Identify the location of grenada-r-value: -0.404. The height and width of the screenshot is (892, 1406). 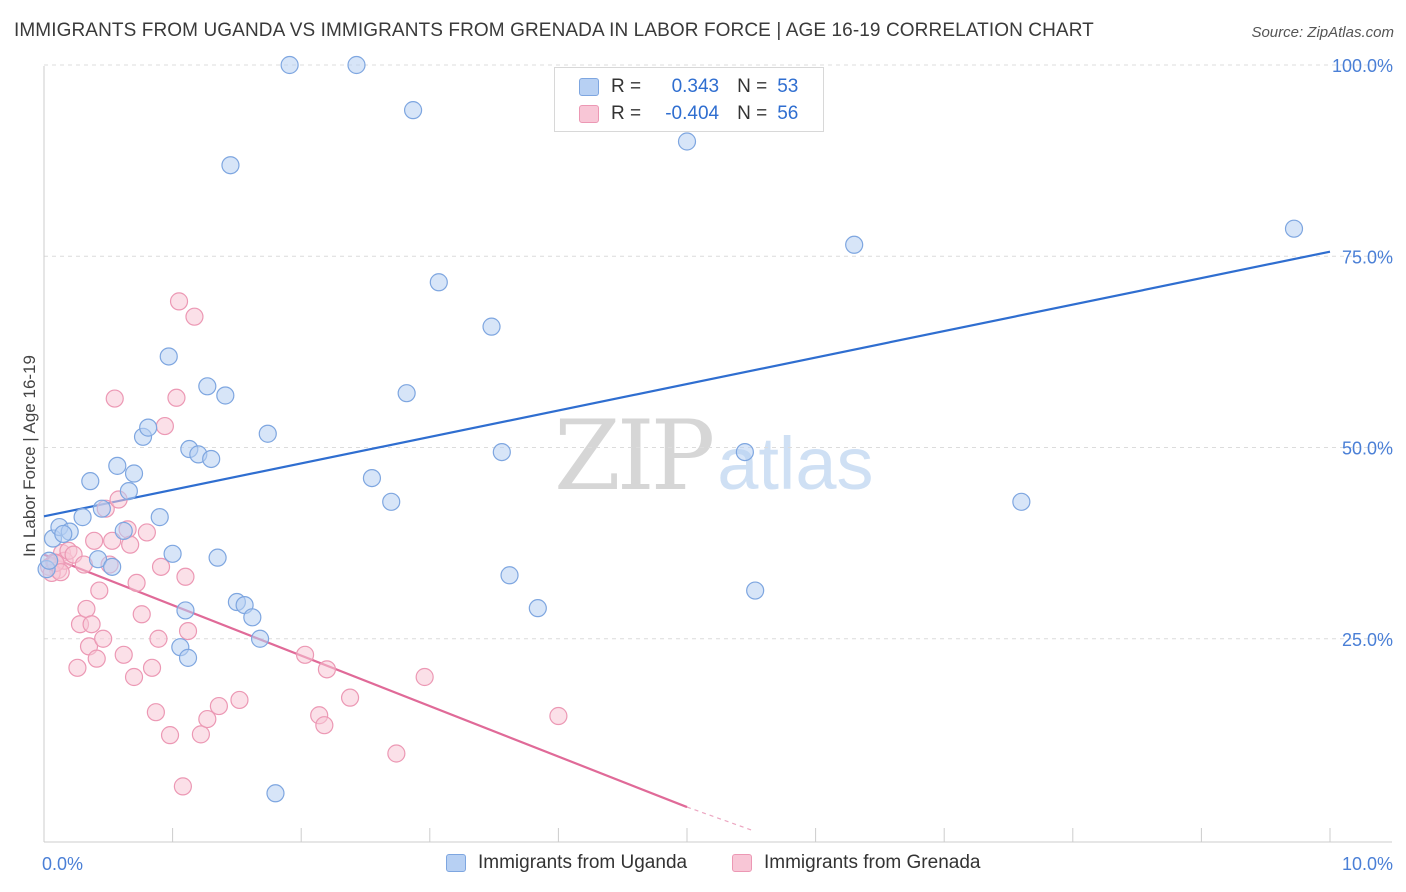
(692, 113).